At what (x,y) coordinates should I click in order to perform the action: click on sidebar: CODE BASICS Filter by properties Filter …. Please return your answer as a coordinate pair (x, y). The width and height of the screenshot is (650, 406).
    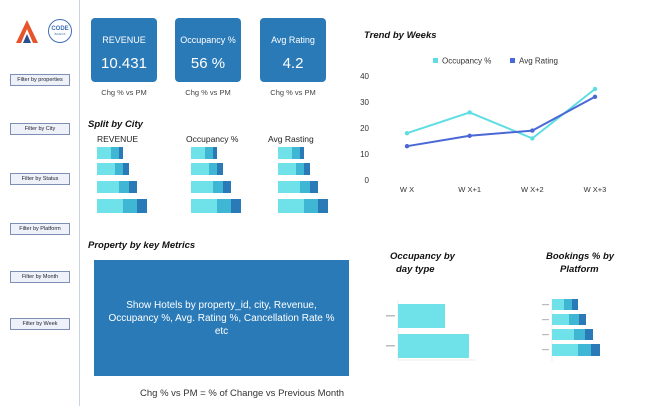
    Looking at the image, I should click on (40, 203).